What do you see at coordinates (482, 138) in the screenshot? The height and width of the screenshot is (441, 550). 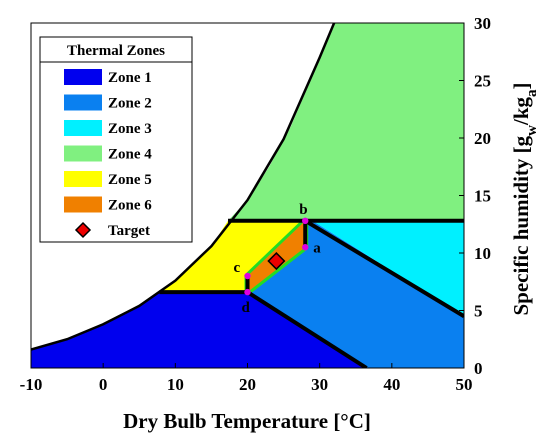 I see `y-tick-label: 20` at bounding box center [482, 138].